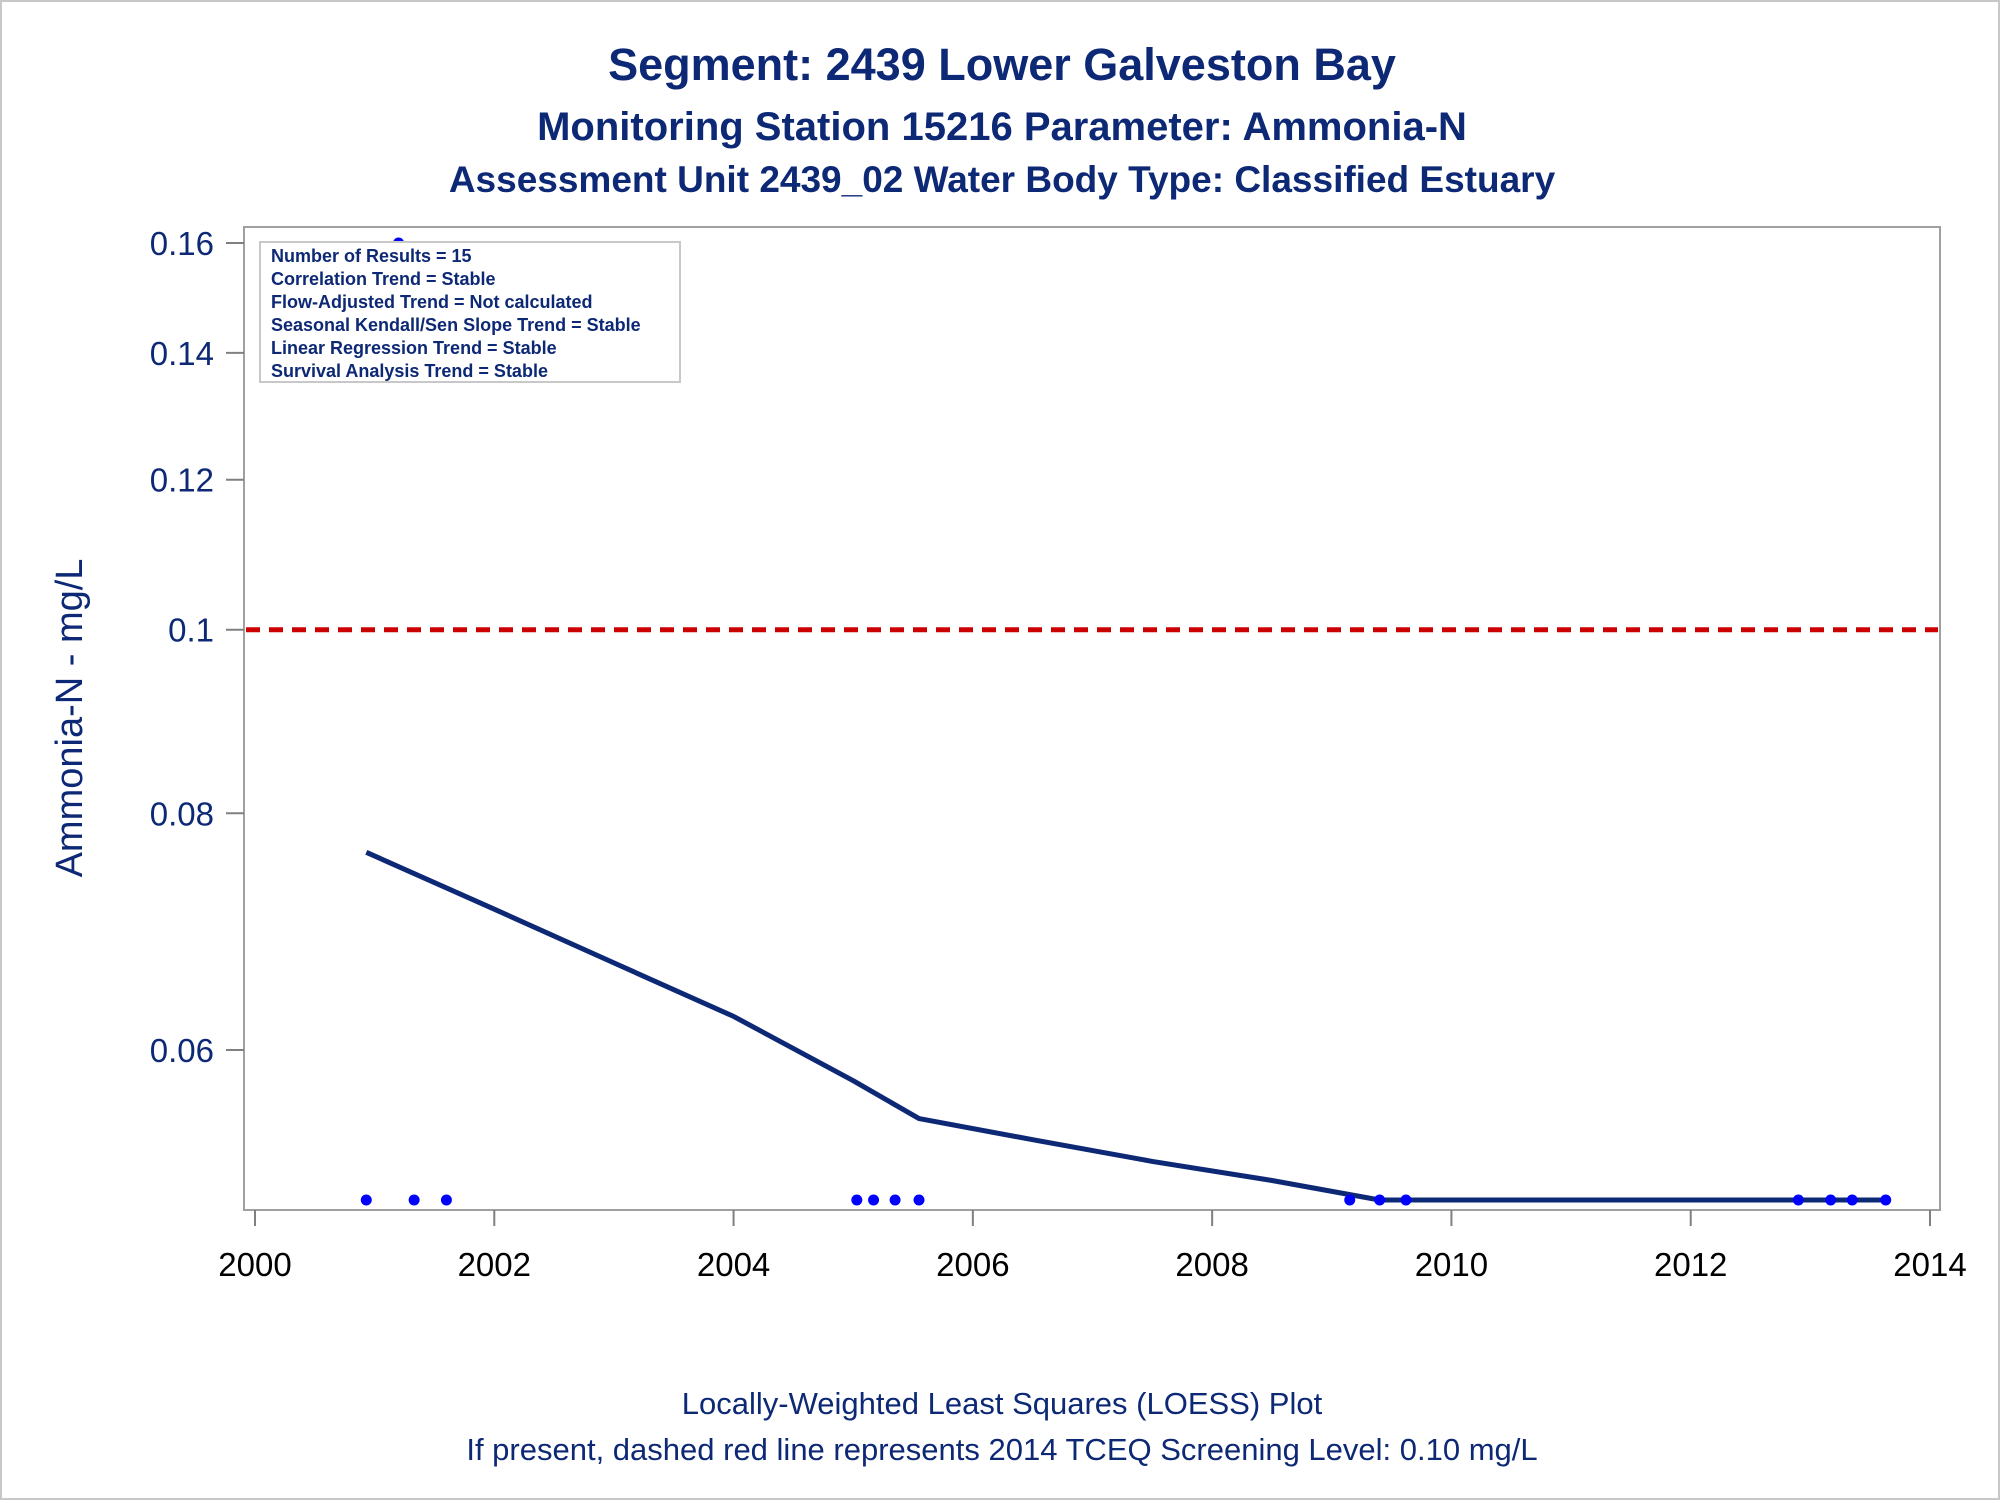  I want to click on y-axis-label: Ammonia-N - mg/L, so click(70, 718).